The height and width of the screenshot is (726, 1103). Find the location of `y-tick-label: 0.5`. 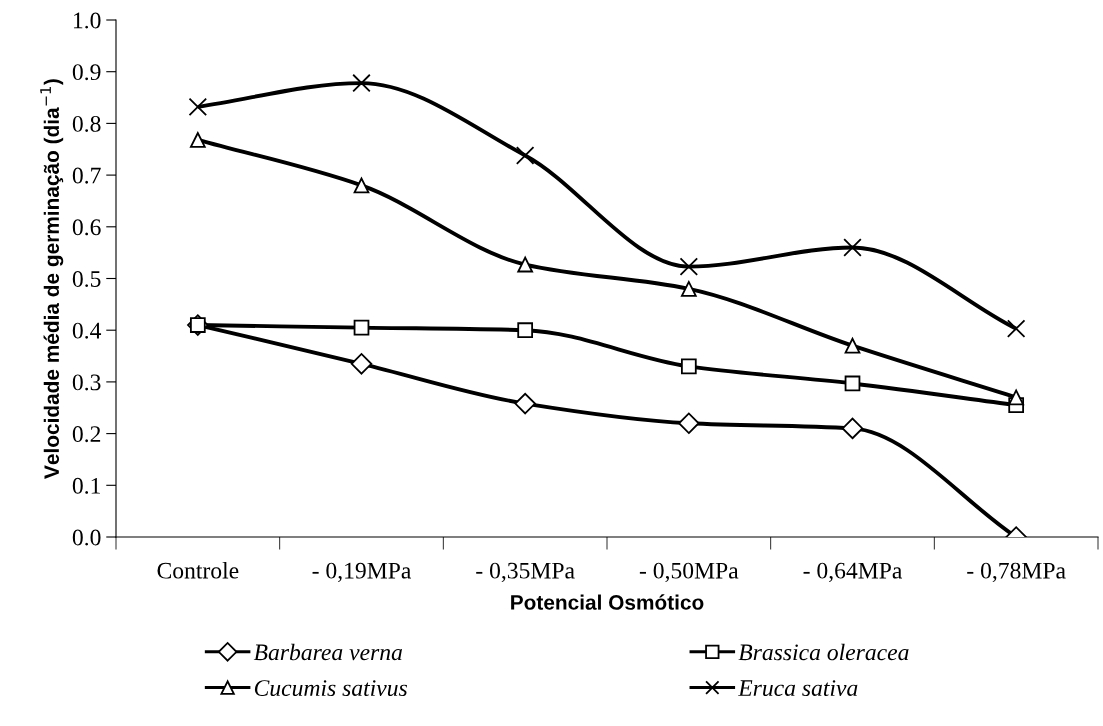

y-tick-label: 0.5 is located at coordinates (86, 279).